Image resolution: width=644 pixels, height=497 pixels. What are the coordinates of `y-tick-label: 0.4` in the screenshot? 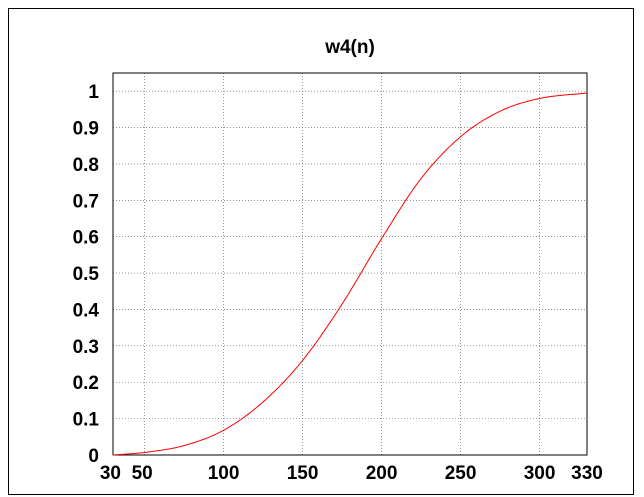 It's located at (86, 310).